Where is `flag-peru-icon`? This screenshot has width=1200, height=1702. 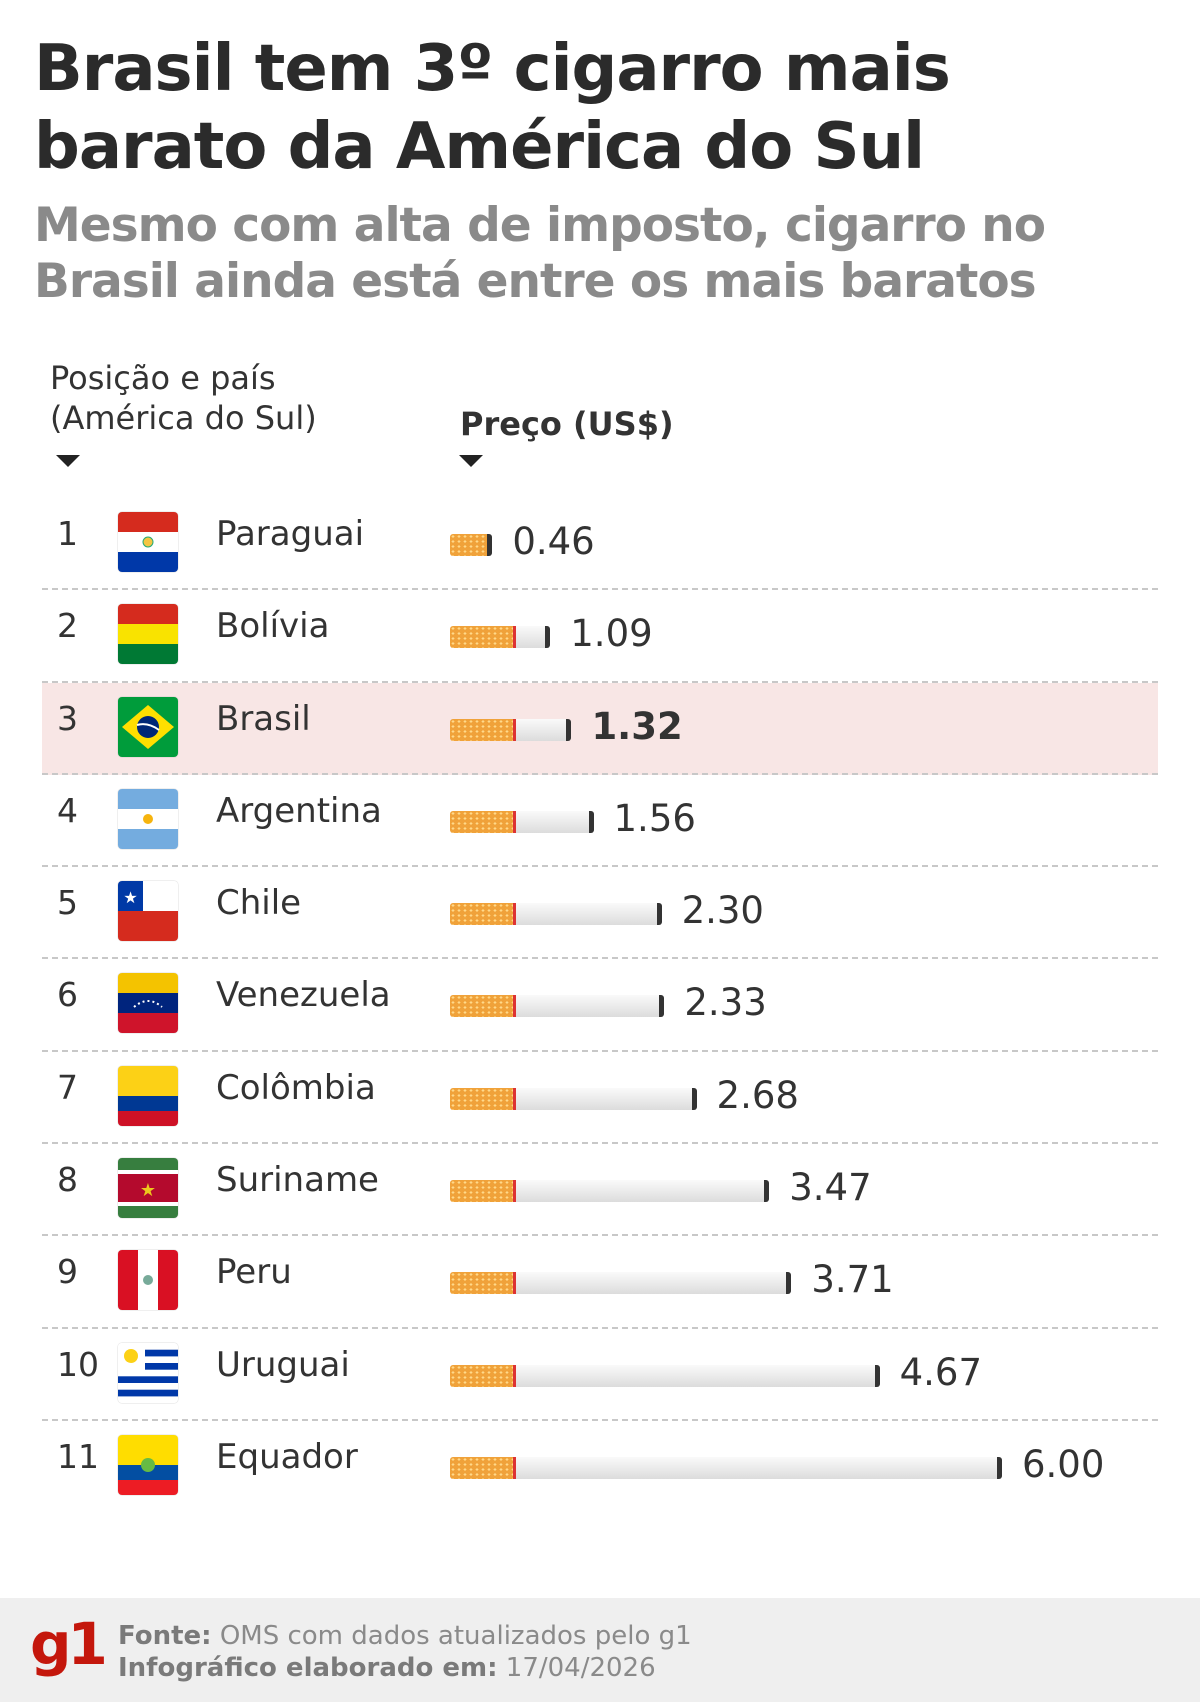
flag-peru-icon is located at coordinates (148, 1280).